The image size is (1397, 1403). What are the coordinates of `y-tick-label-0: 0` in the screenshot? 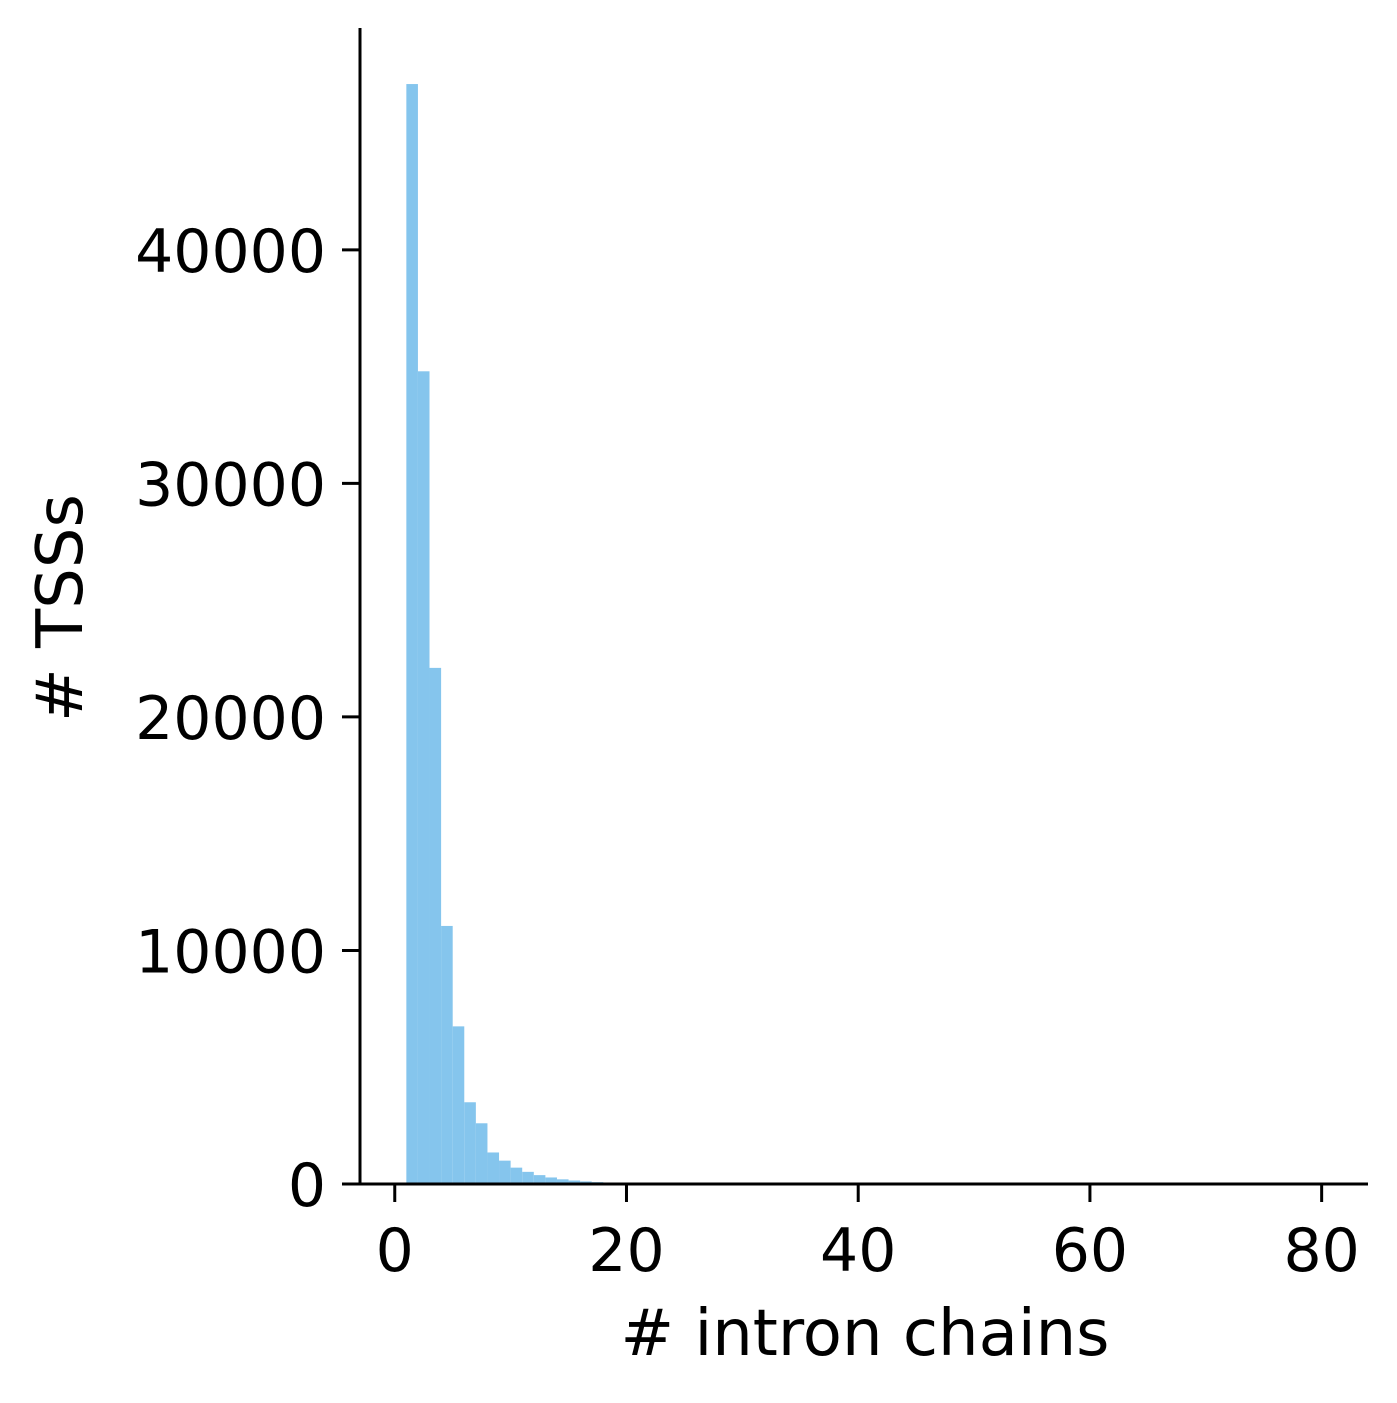 It's located at (307, 1186).